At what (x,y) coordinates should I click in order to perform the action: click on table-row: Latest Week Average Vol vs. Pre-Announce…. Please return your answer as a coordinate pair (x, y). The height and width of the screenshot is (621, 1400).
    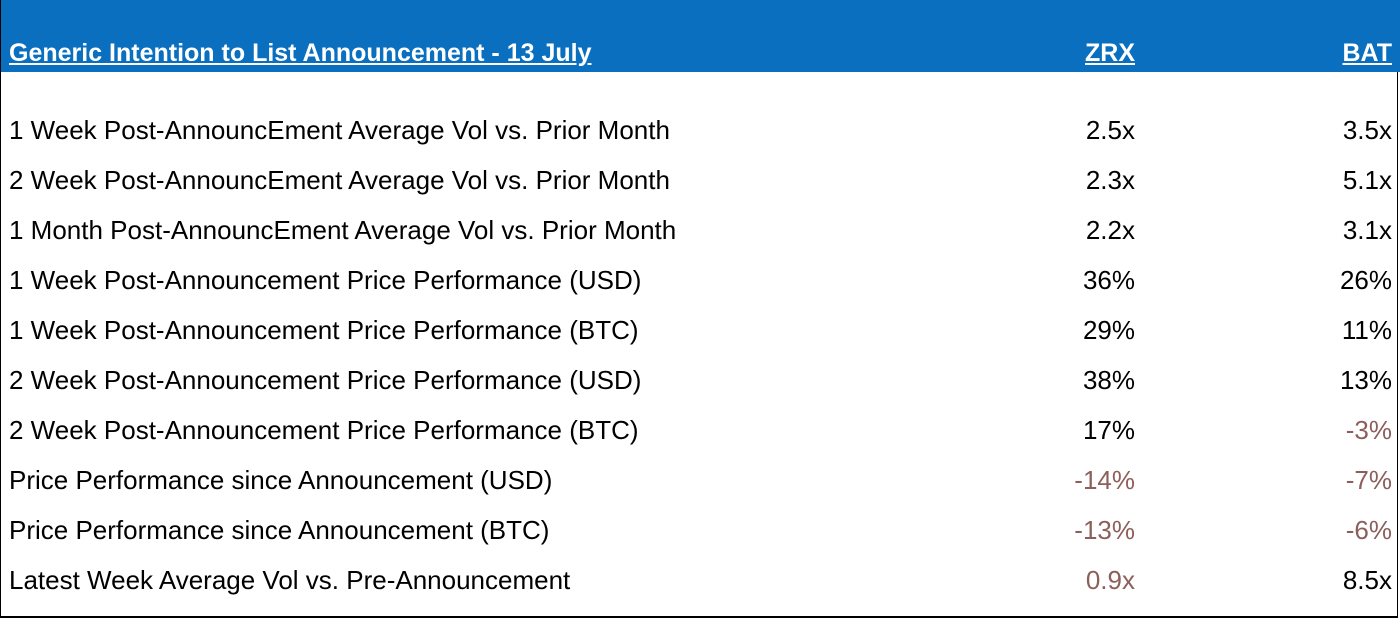
    Looking at the image, I should click on (700, 580).